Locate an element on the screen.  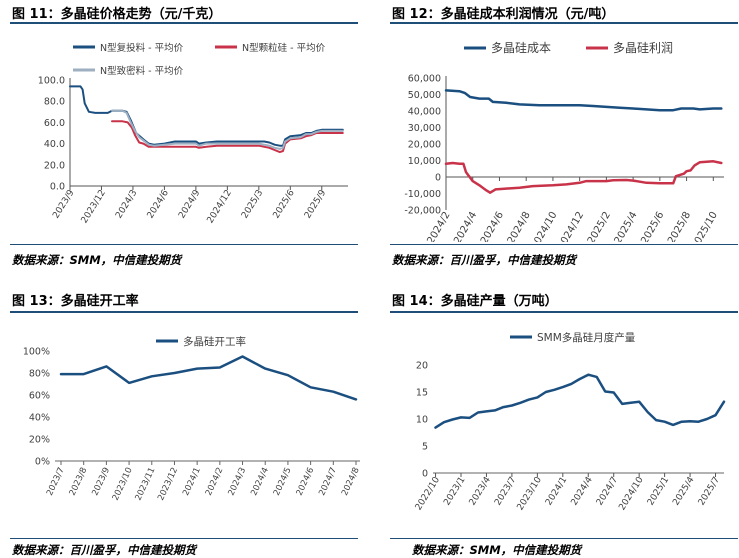
chart-14-top-rule is located at coordinates (564, 312).